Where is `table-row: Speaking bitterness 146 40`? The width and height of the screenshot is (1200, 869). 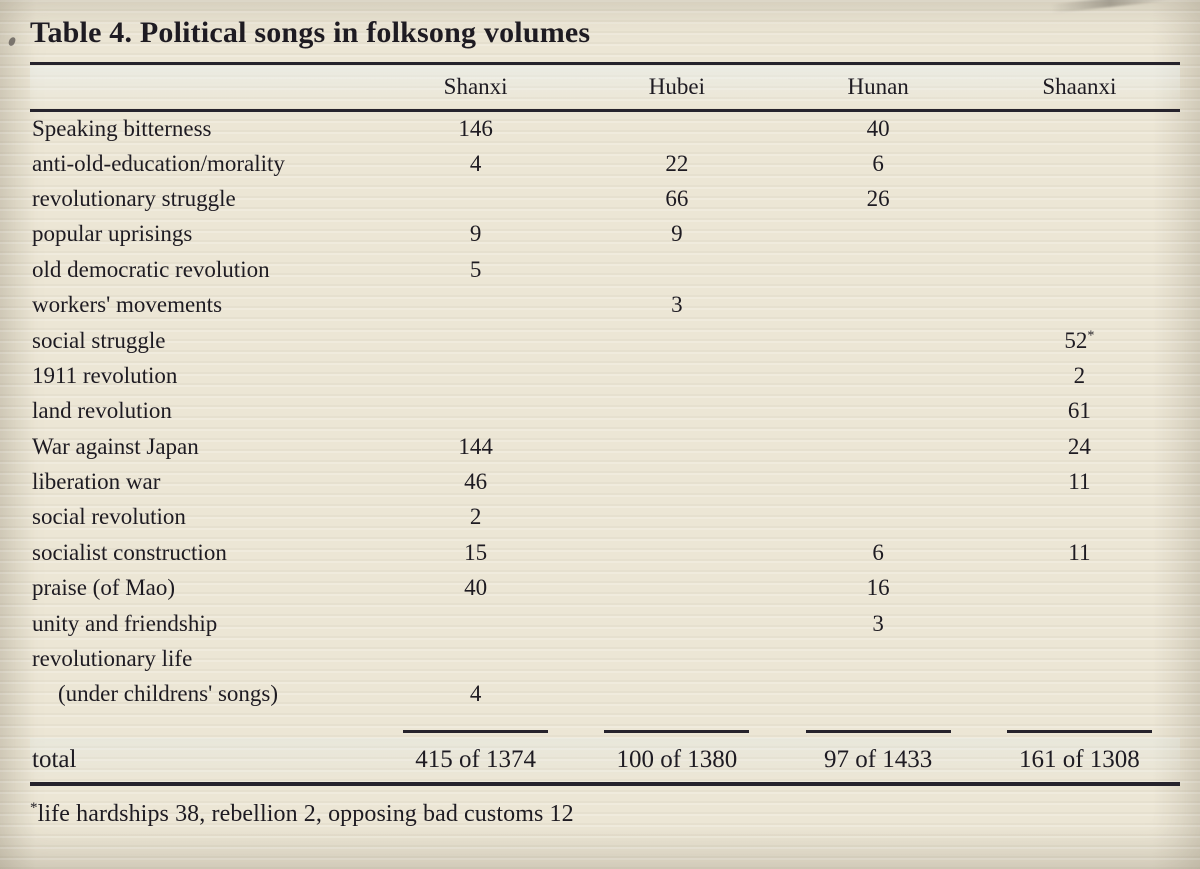 table-row: Speaking bitterness 146 40 is located at coordinates (605, 128).